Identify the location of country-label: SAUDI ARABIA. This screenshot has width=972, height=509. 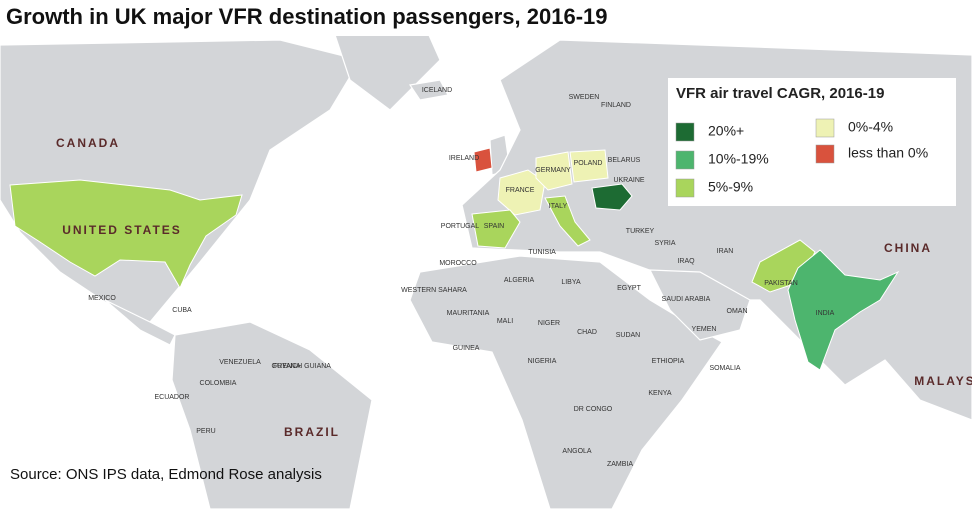
(686, 299).